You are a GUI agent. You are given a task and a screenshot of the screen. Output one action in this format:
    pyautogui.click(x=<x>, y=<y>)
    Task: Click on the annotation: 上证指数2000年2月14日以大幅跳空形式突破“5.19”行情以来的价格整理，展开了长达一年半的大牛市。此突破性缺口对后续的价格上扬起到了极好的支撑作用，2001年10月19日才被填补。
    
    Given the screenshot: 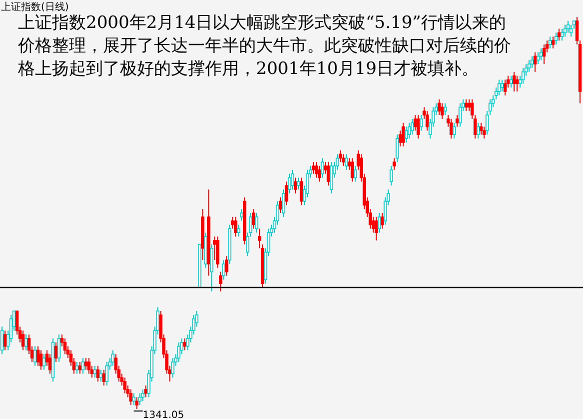 What is the action you would take?
    pyautogui.click(x=265, y=46)
    